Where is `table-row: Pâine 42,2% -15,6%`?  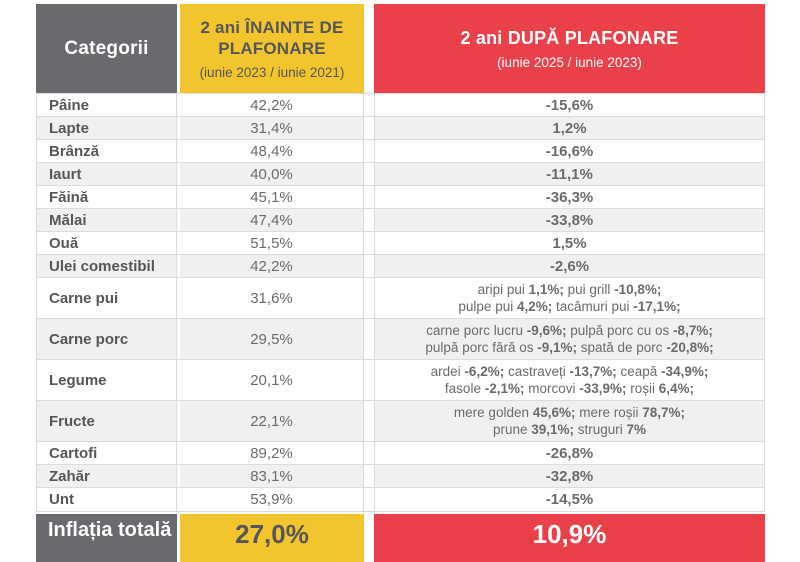 table-row: Pâine 42,2% -15,6% is located at coordinates (400, 105).